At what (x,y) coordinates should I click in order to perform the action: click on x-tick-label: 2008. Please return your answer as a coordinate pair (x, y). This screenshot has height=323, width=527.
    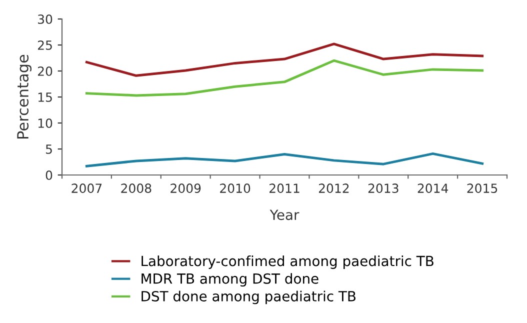
    Looking at the image, I should click on (136, 189).